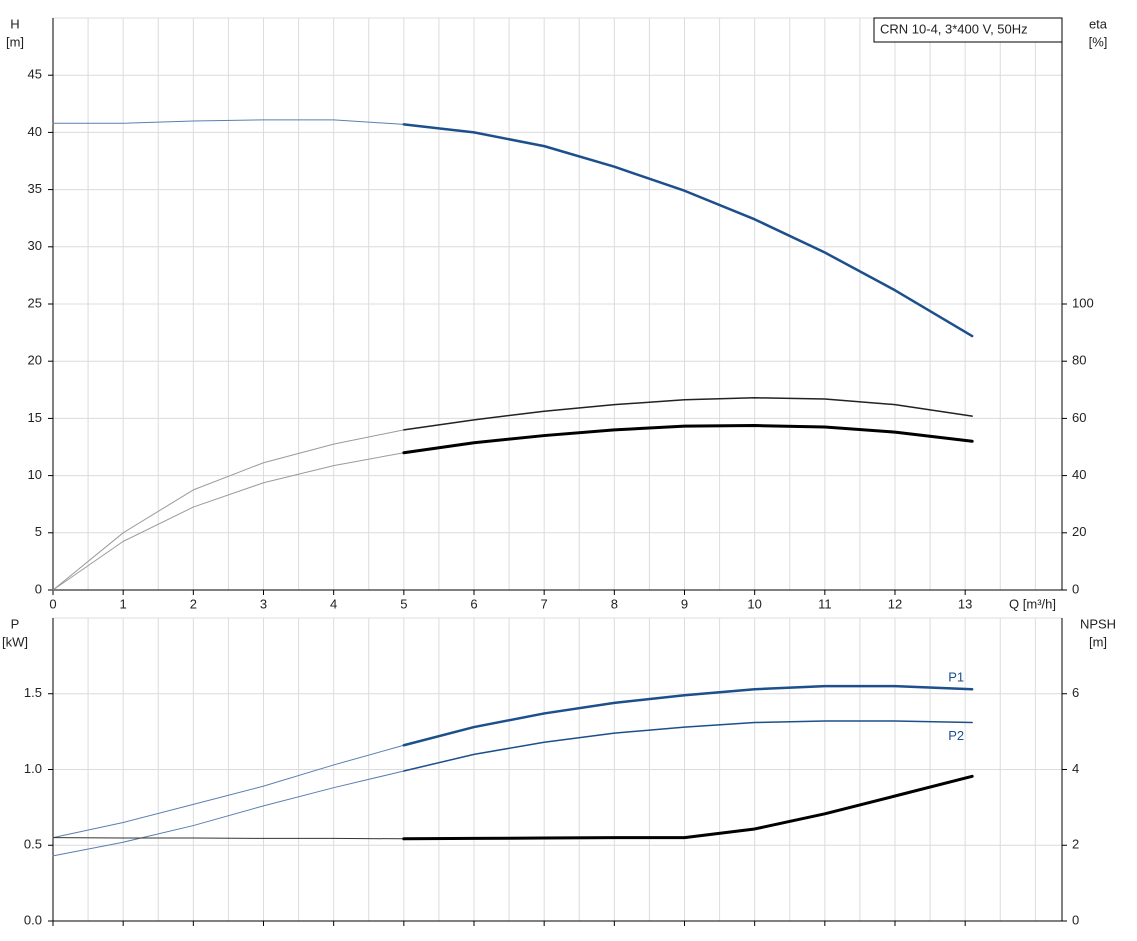 The image size is (1137, 941). What do you see at coordinates (35, 245) in the screenshot?
I see `y-tick-label: 30` at bounding box center [35, 245].